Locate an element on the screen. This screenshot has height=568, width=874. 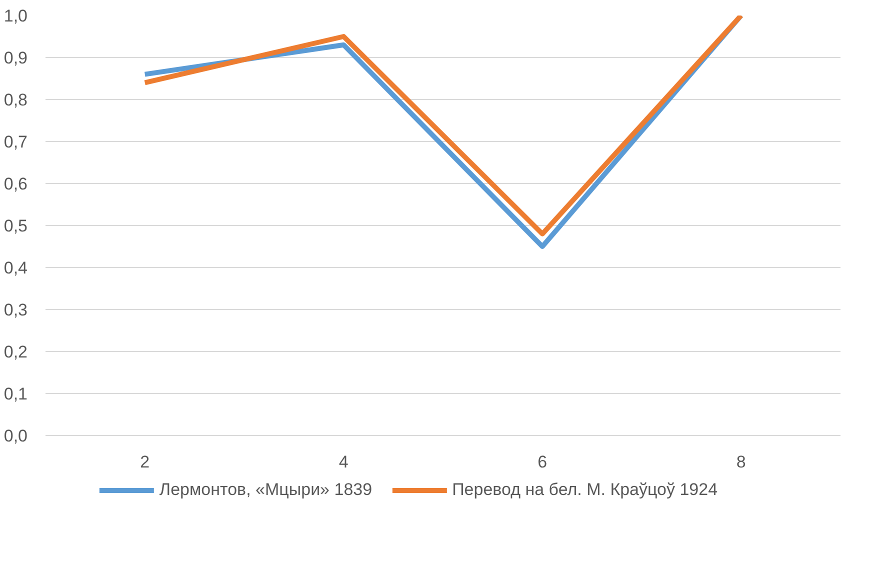
y-tick-label: 0,7 is located at coordinates (16, 142).